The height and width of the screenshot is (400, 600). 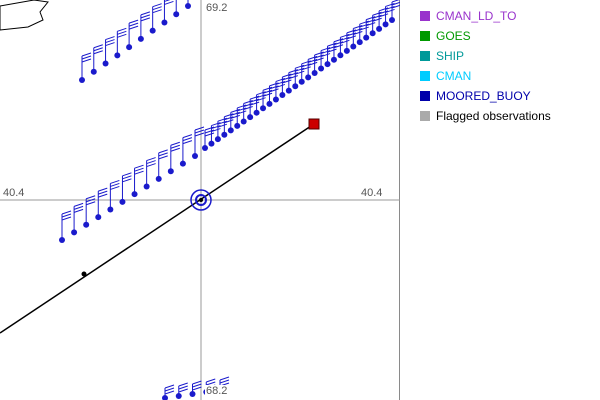 I want to click on legend-item-cman-ld-to: CMAN_LD_TO, so click(x=509, y=16).